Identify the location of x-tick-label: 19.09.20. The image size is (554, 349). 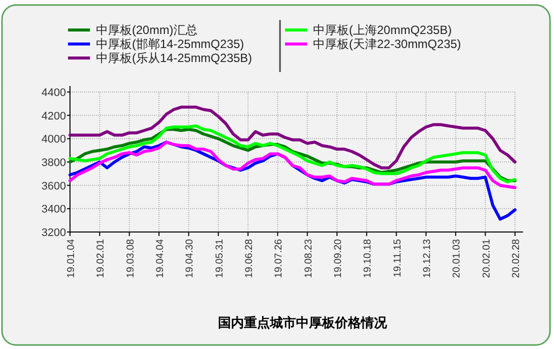
(338, 258).